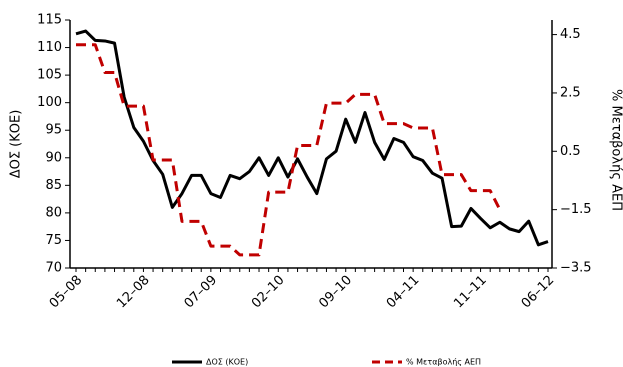  I want to click on y-axis-label: ΔΟΣ (ΚΟΕ), so click(16, 144).